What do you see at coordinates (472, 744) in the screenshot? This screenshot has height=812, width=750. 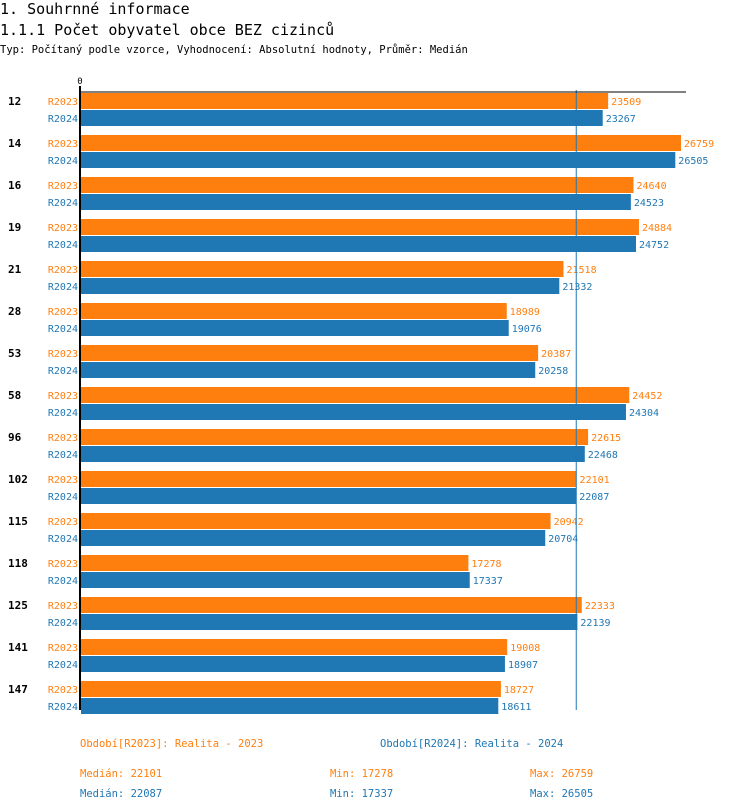 I see `legend-r2024: Období[R2024]: Realita - 2024` at bounding box center [472, 744].